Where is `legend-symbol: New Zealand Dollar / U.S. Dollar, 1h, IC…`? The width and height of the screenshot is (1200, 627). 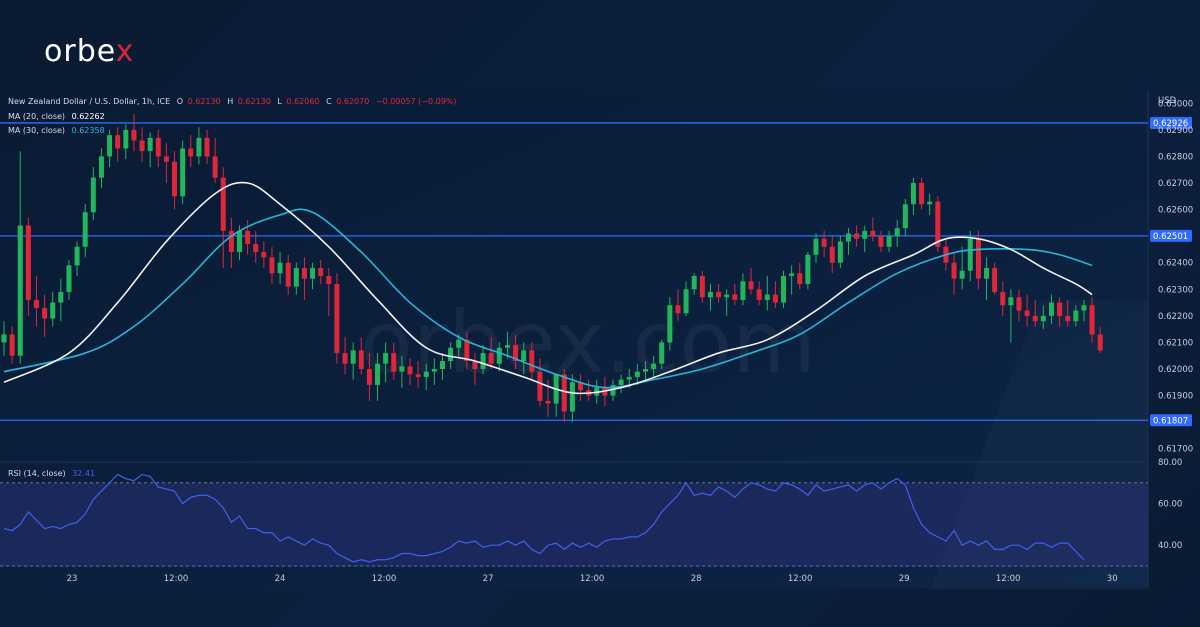 legend-symbol: New Zealand Dollar / U.S. Dollar, 1h, IC… is located at coordinates (89, 101).